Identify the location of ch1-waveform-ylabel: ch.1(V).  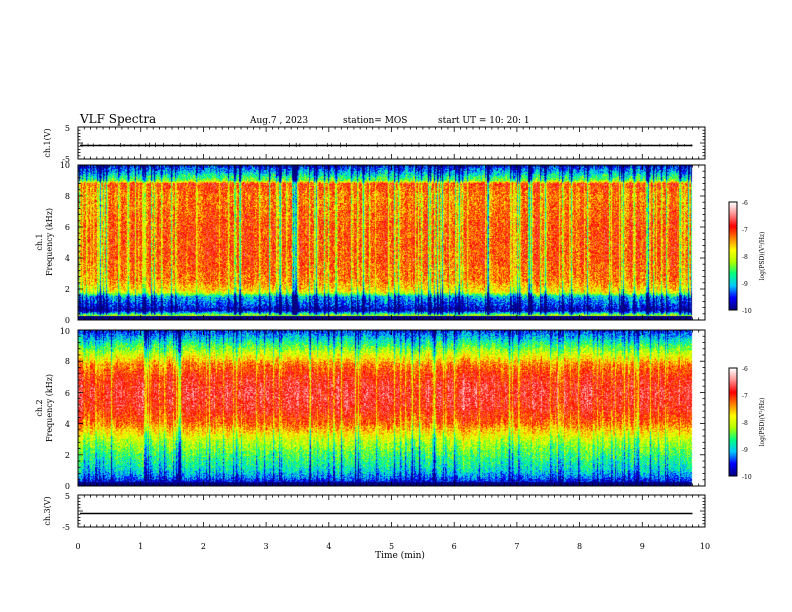
(47, 142).